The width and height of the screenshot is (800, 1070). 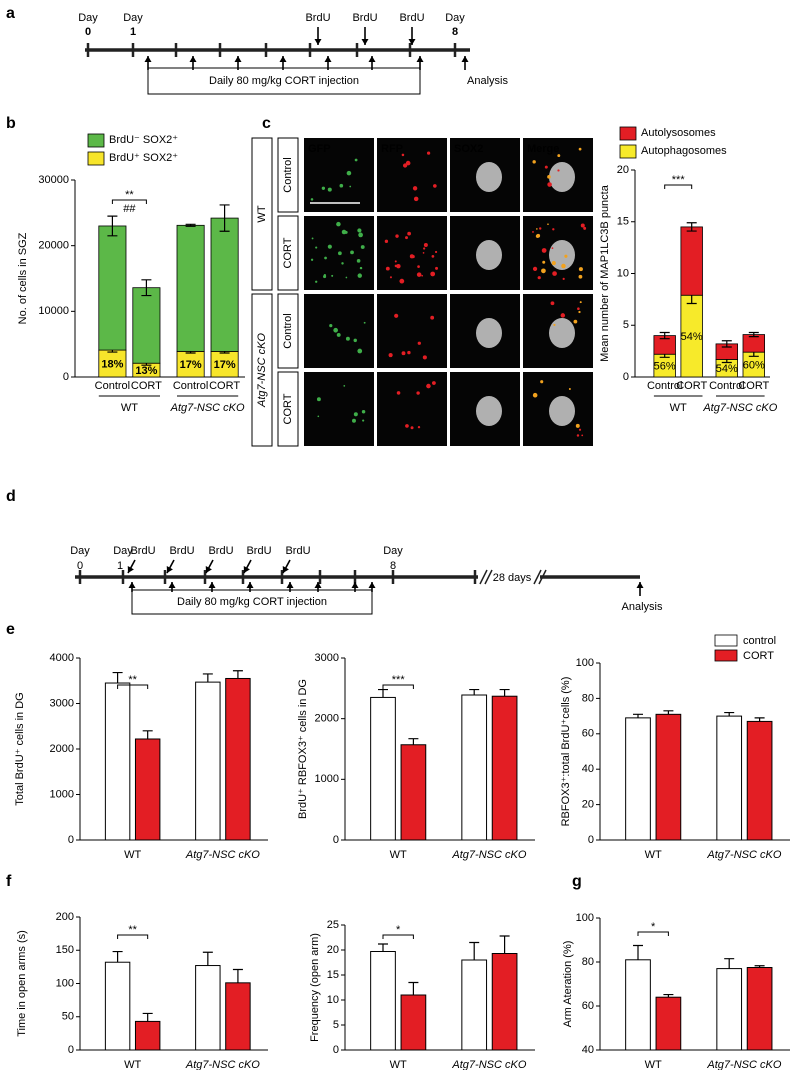 What do you see at coordinates (468, 149) in the screenshot?
I see `channel-label: SOX2` at bounding box center [468, 149].